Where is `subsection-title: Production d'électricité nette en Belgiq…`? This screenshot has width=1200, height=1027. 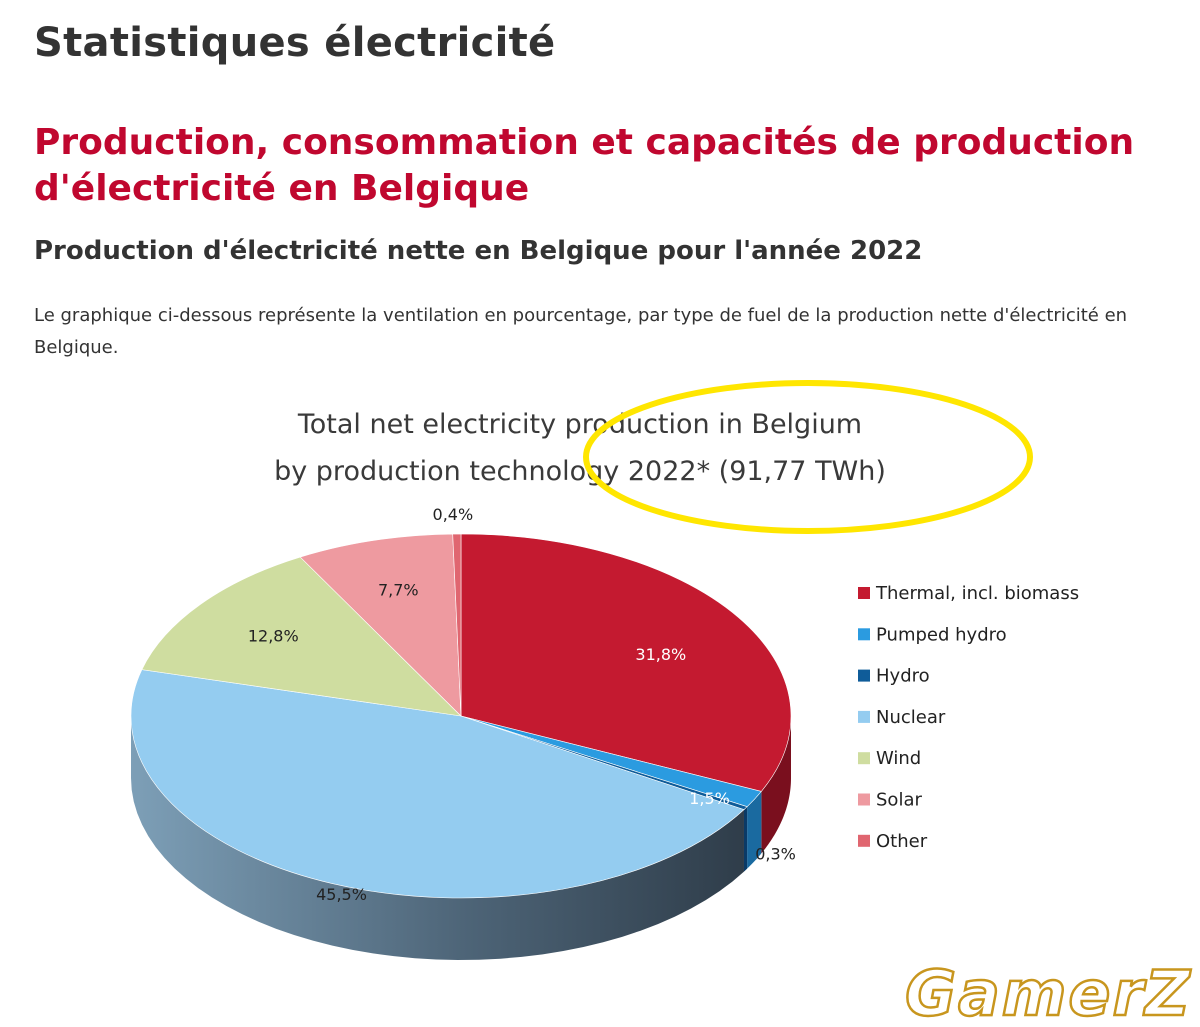
subsection-title: Production d'électricité nette en Belgiq… is located at coordinates (478, 251).